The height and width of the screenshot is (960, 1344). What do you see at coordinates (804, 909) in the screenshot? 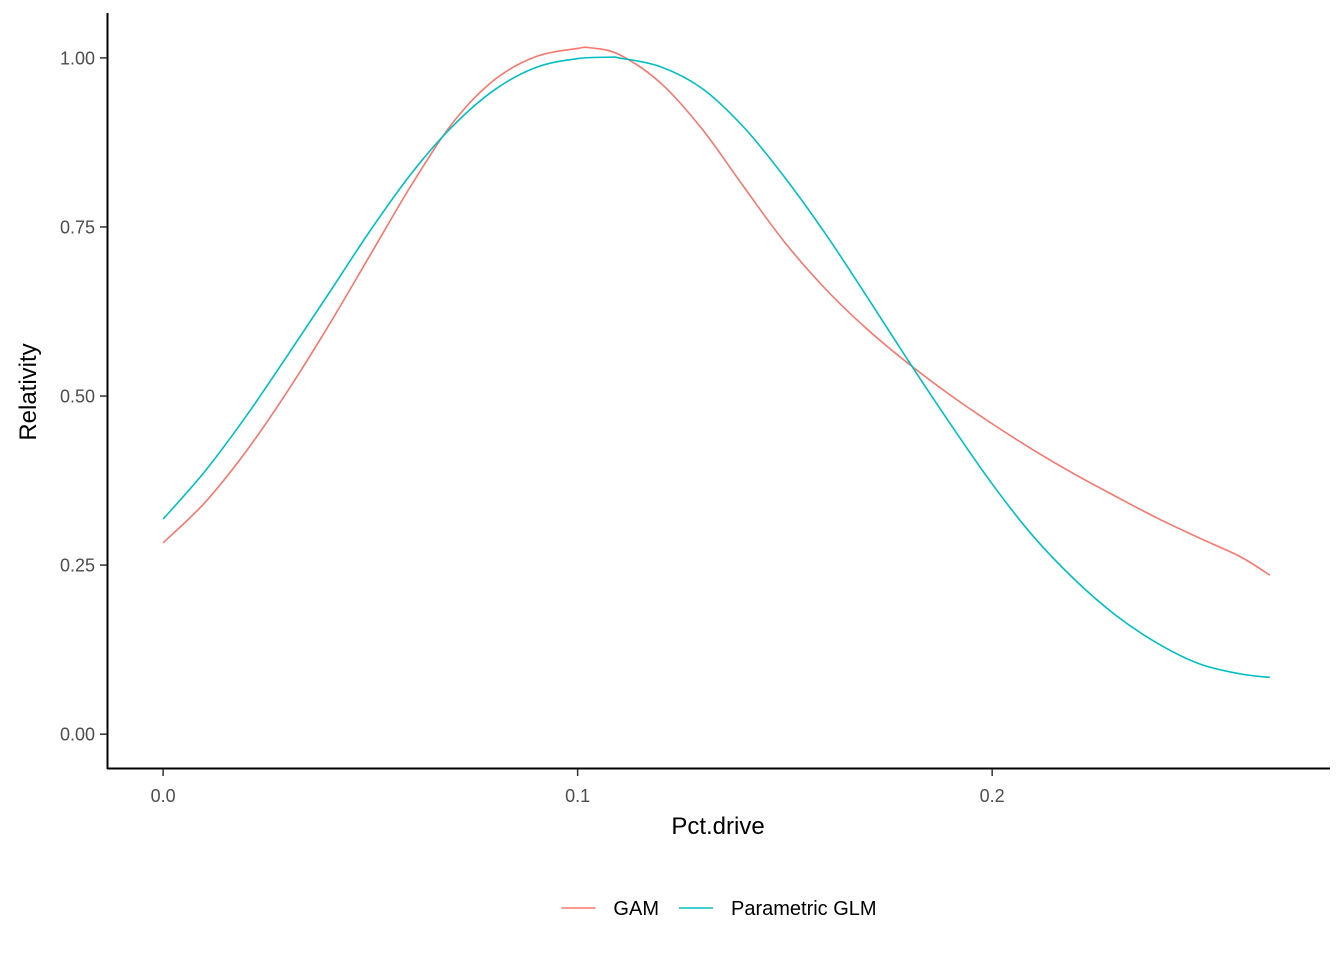
I see `legend-label-parametric-glm: Parametric GLM` at bounding box center [804, 909].